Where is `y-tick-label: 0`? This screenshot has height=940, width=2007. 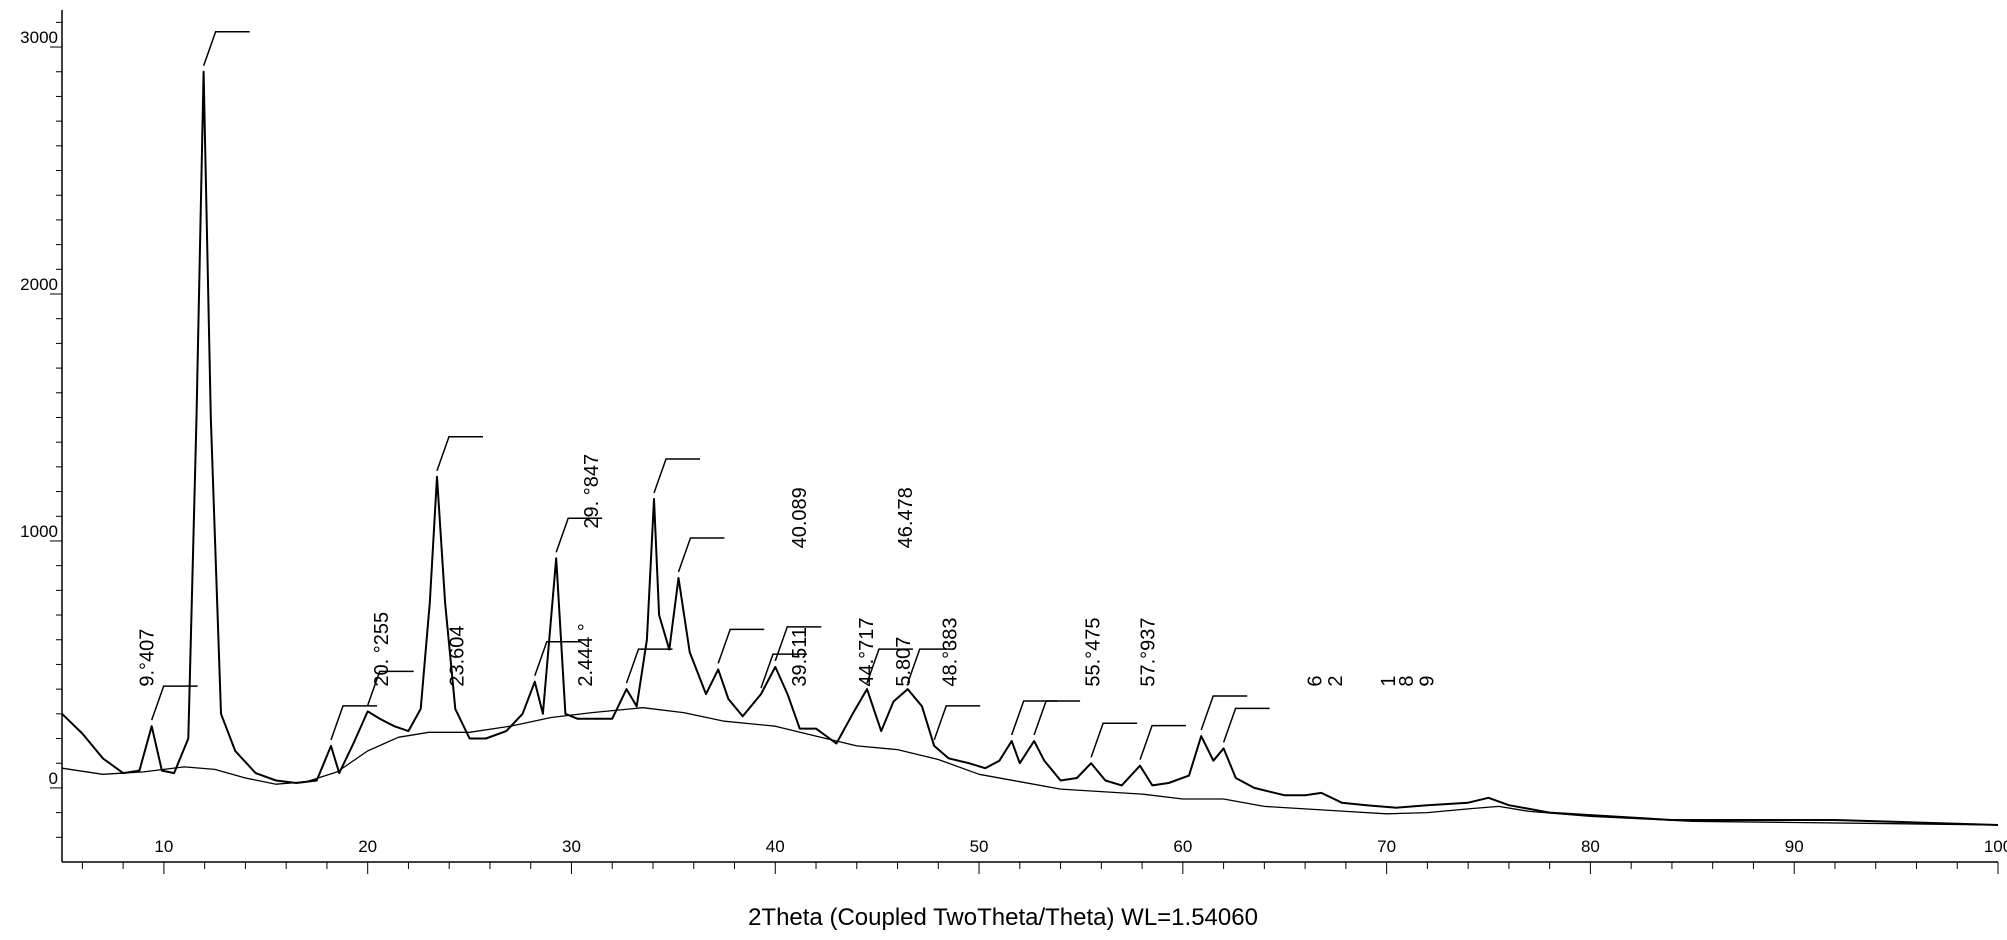
y-tick-label: 0 is located at coordinates (53, 778).